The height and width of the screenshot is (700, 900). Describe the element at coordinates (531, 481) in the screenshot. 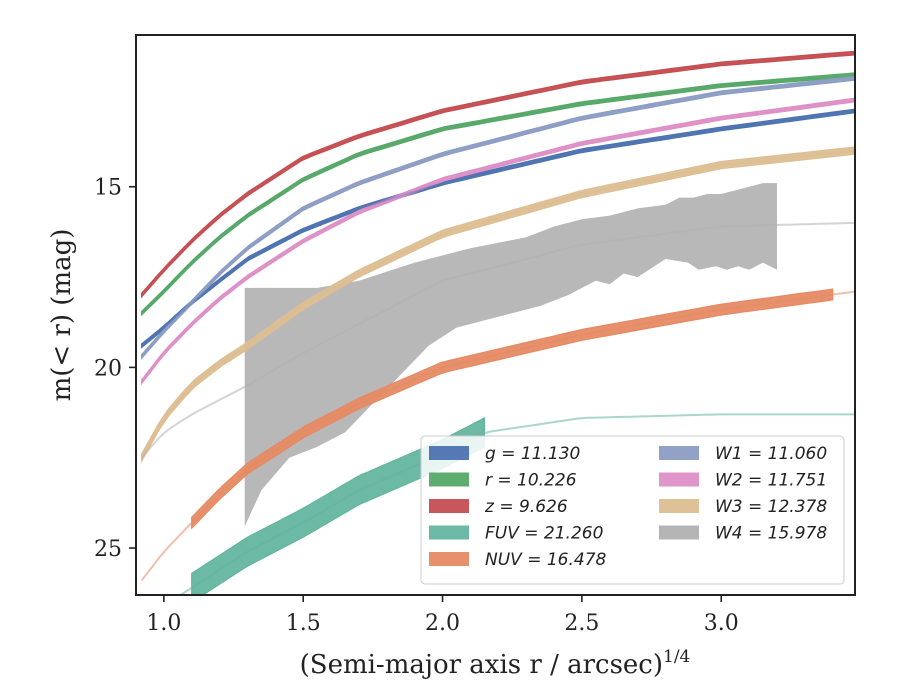

I see `legend-label-r: r = 10.226` at that location.